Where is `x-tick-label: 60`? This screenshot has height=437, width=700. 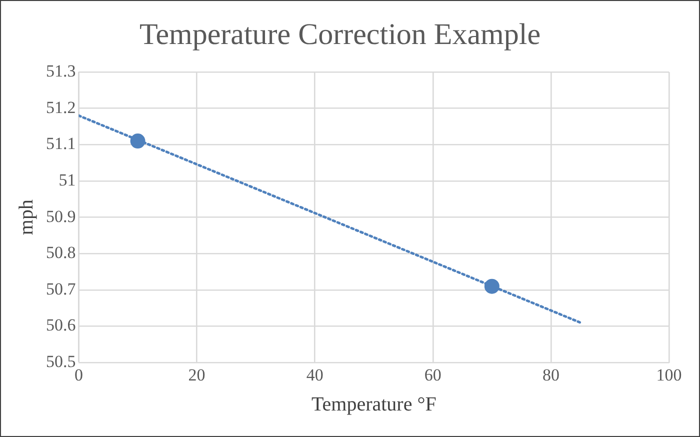
x-tick-label: 60 is located at coordinates (433, 374).